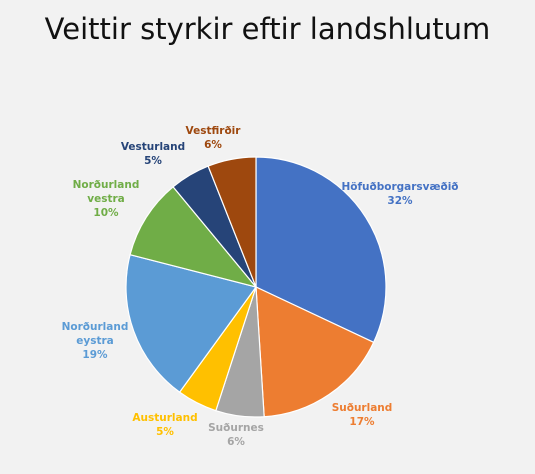 This screenshot has height=474, width=535. Describe the element at coordinates (362, 415) in the screenshot. I see `slice-label-2: Suðurland 17%` at that location.